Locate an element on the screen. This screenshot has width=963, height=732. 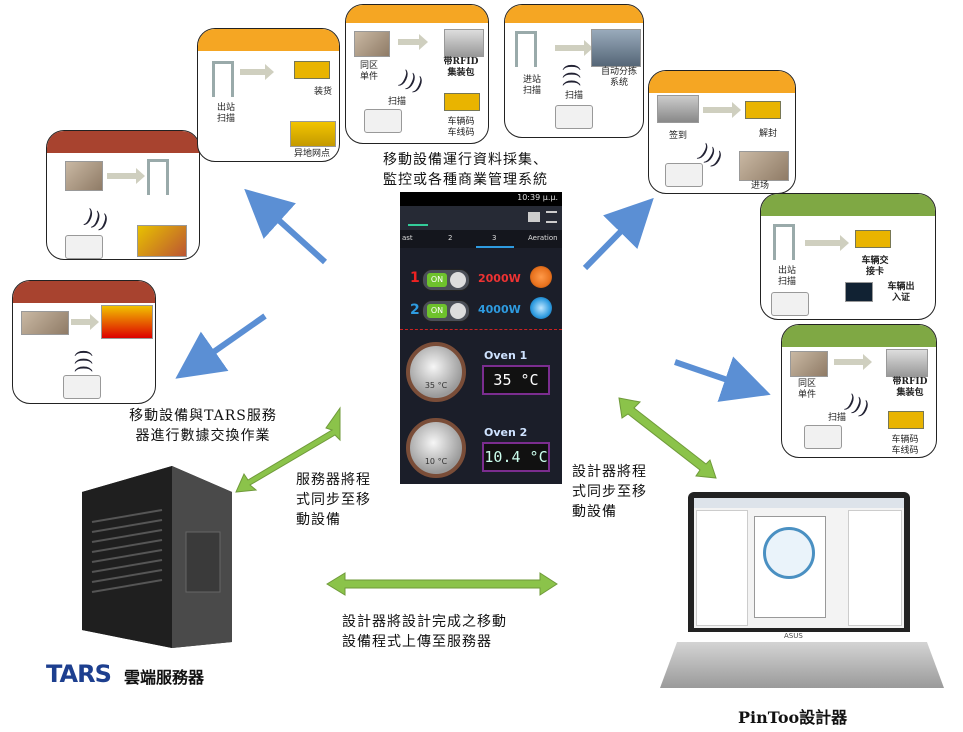
row-2-toggle: ON is located at coordinates (446, 311).